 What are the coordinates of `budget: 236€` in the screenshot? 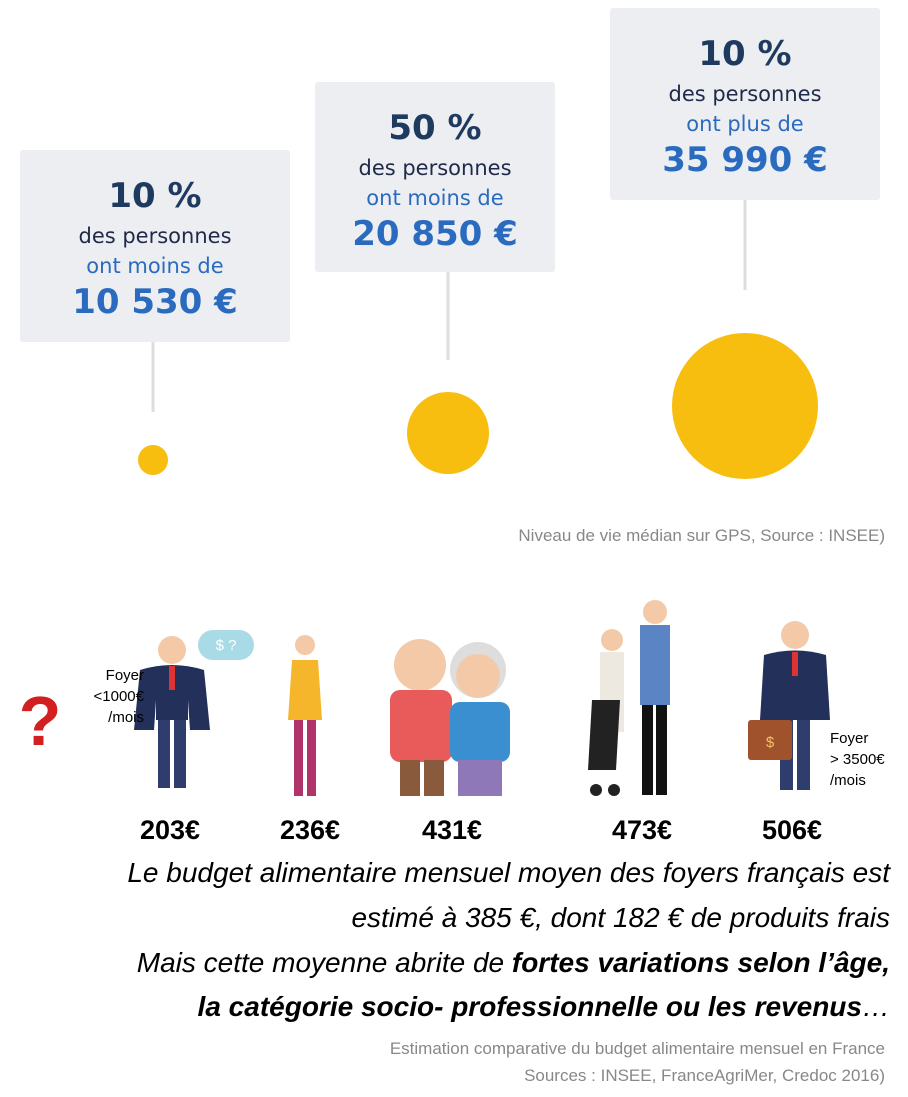 It's located at (310, 830).